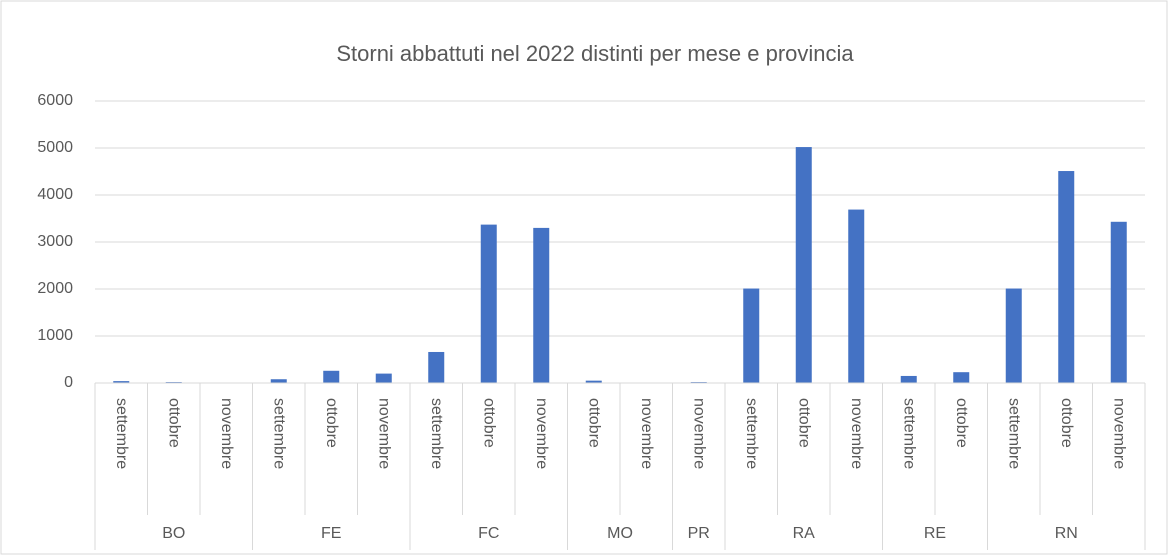 This screenshot has height=556, width=1169. I want to click on y-tick-label: 1000, so click(55, 335).